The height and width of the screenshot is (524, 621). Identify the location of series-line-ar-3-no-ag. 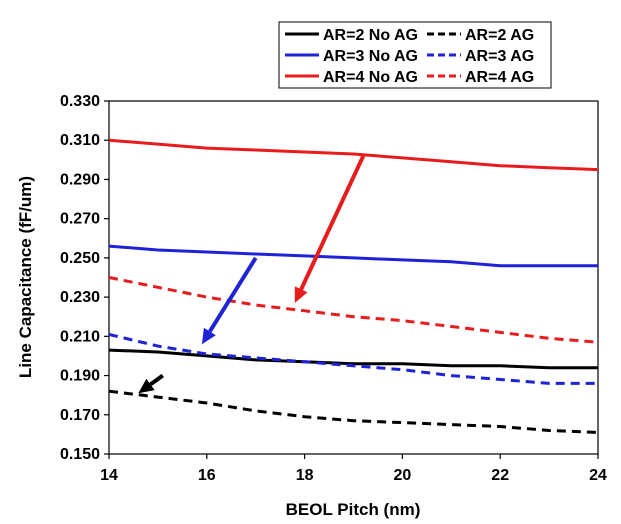
(353, 256).